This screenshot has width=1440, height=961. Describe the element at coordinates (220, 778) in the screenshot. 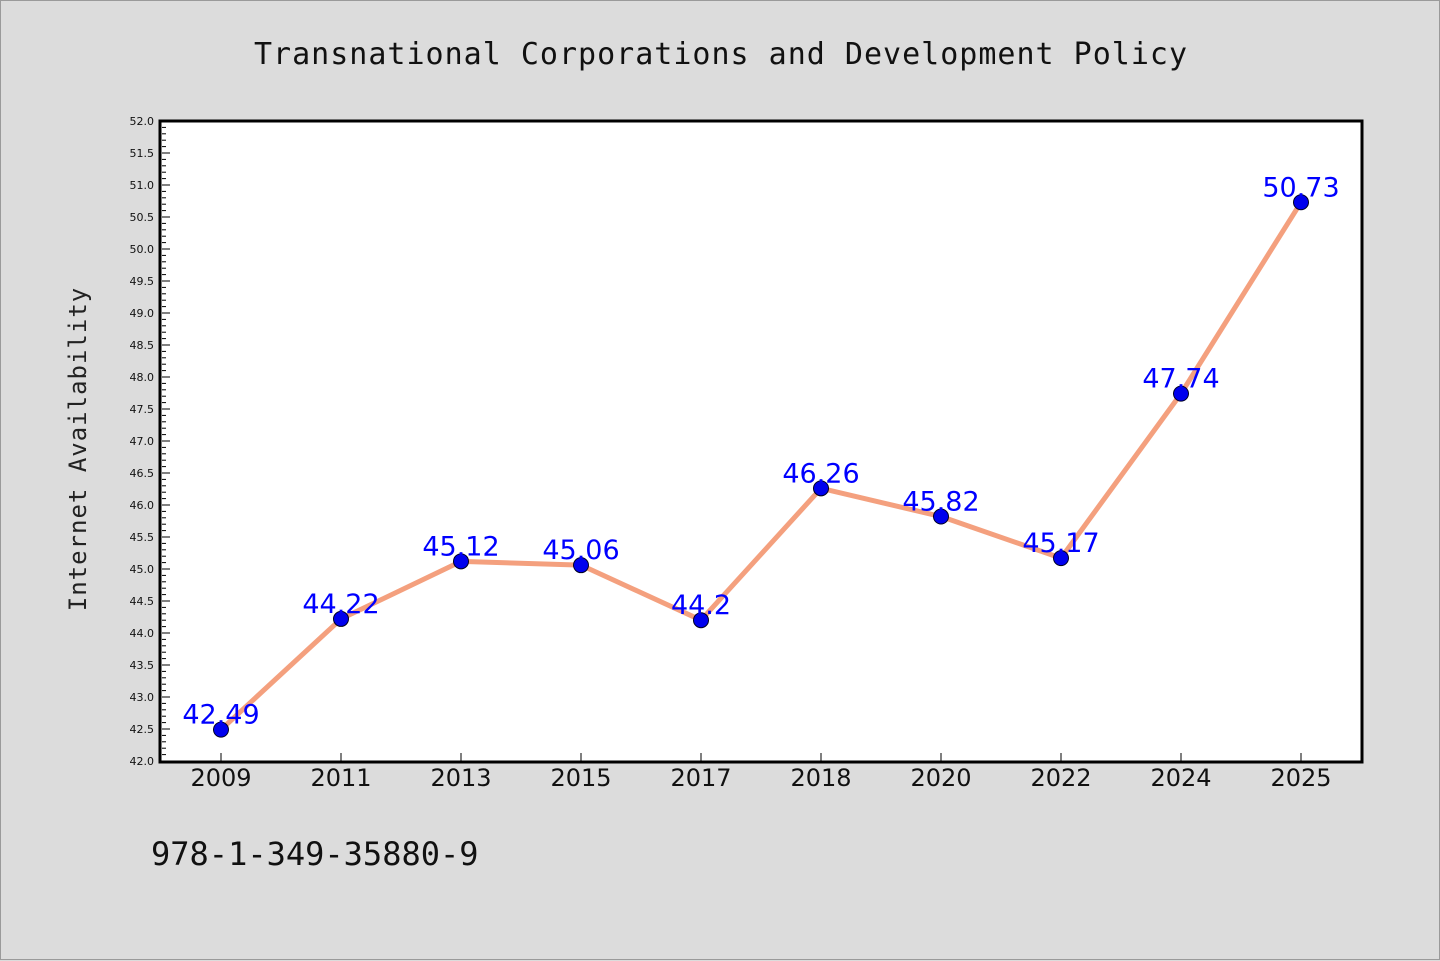

I see `x-tick-label: 2009` at that location.